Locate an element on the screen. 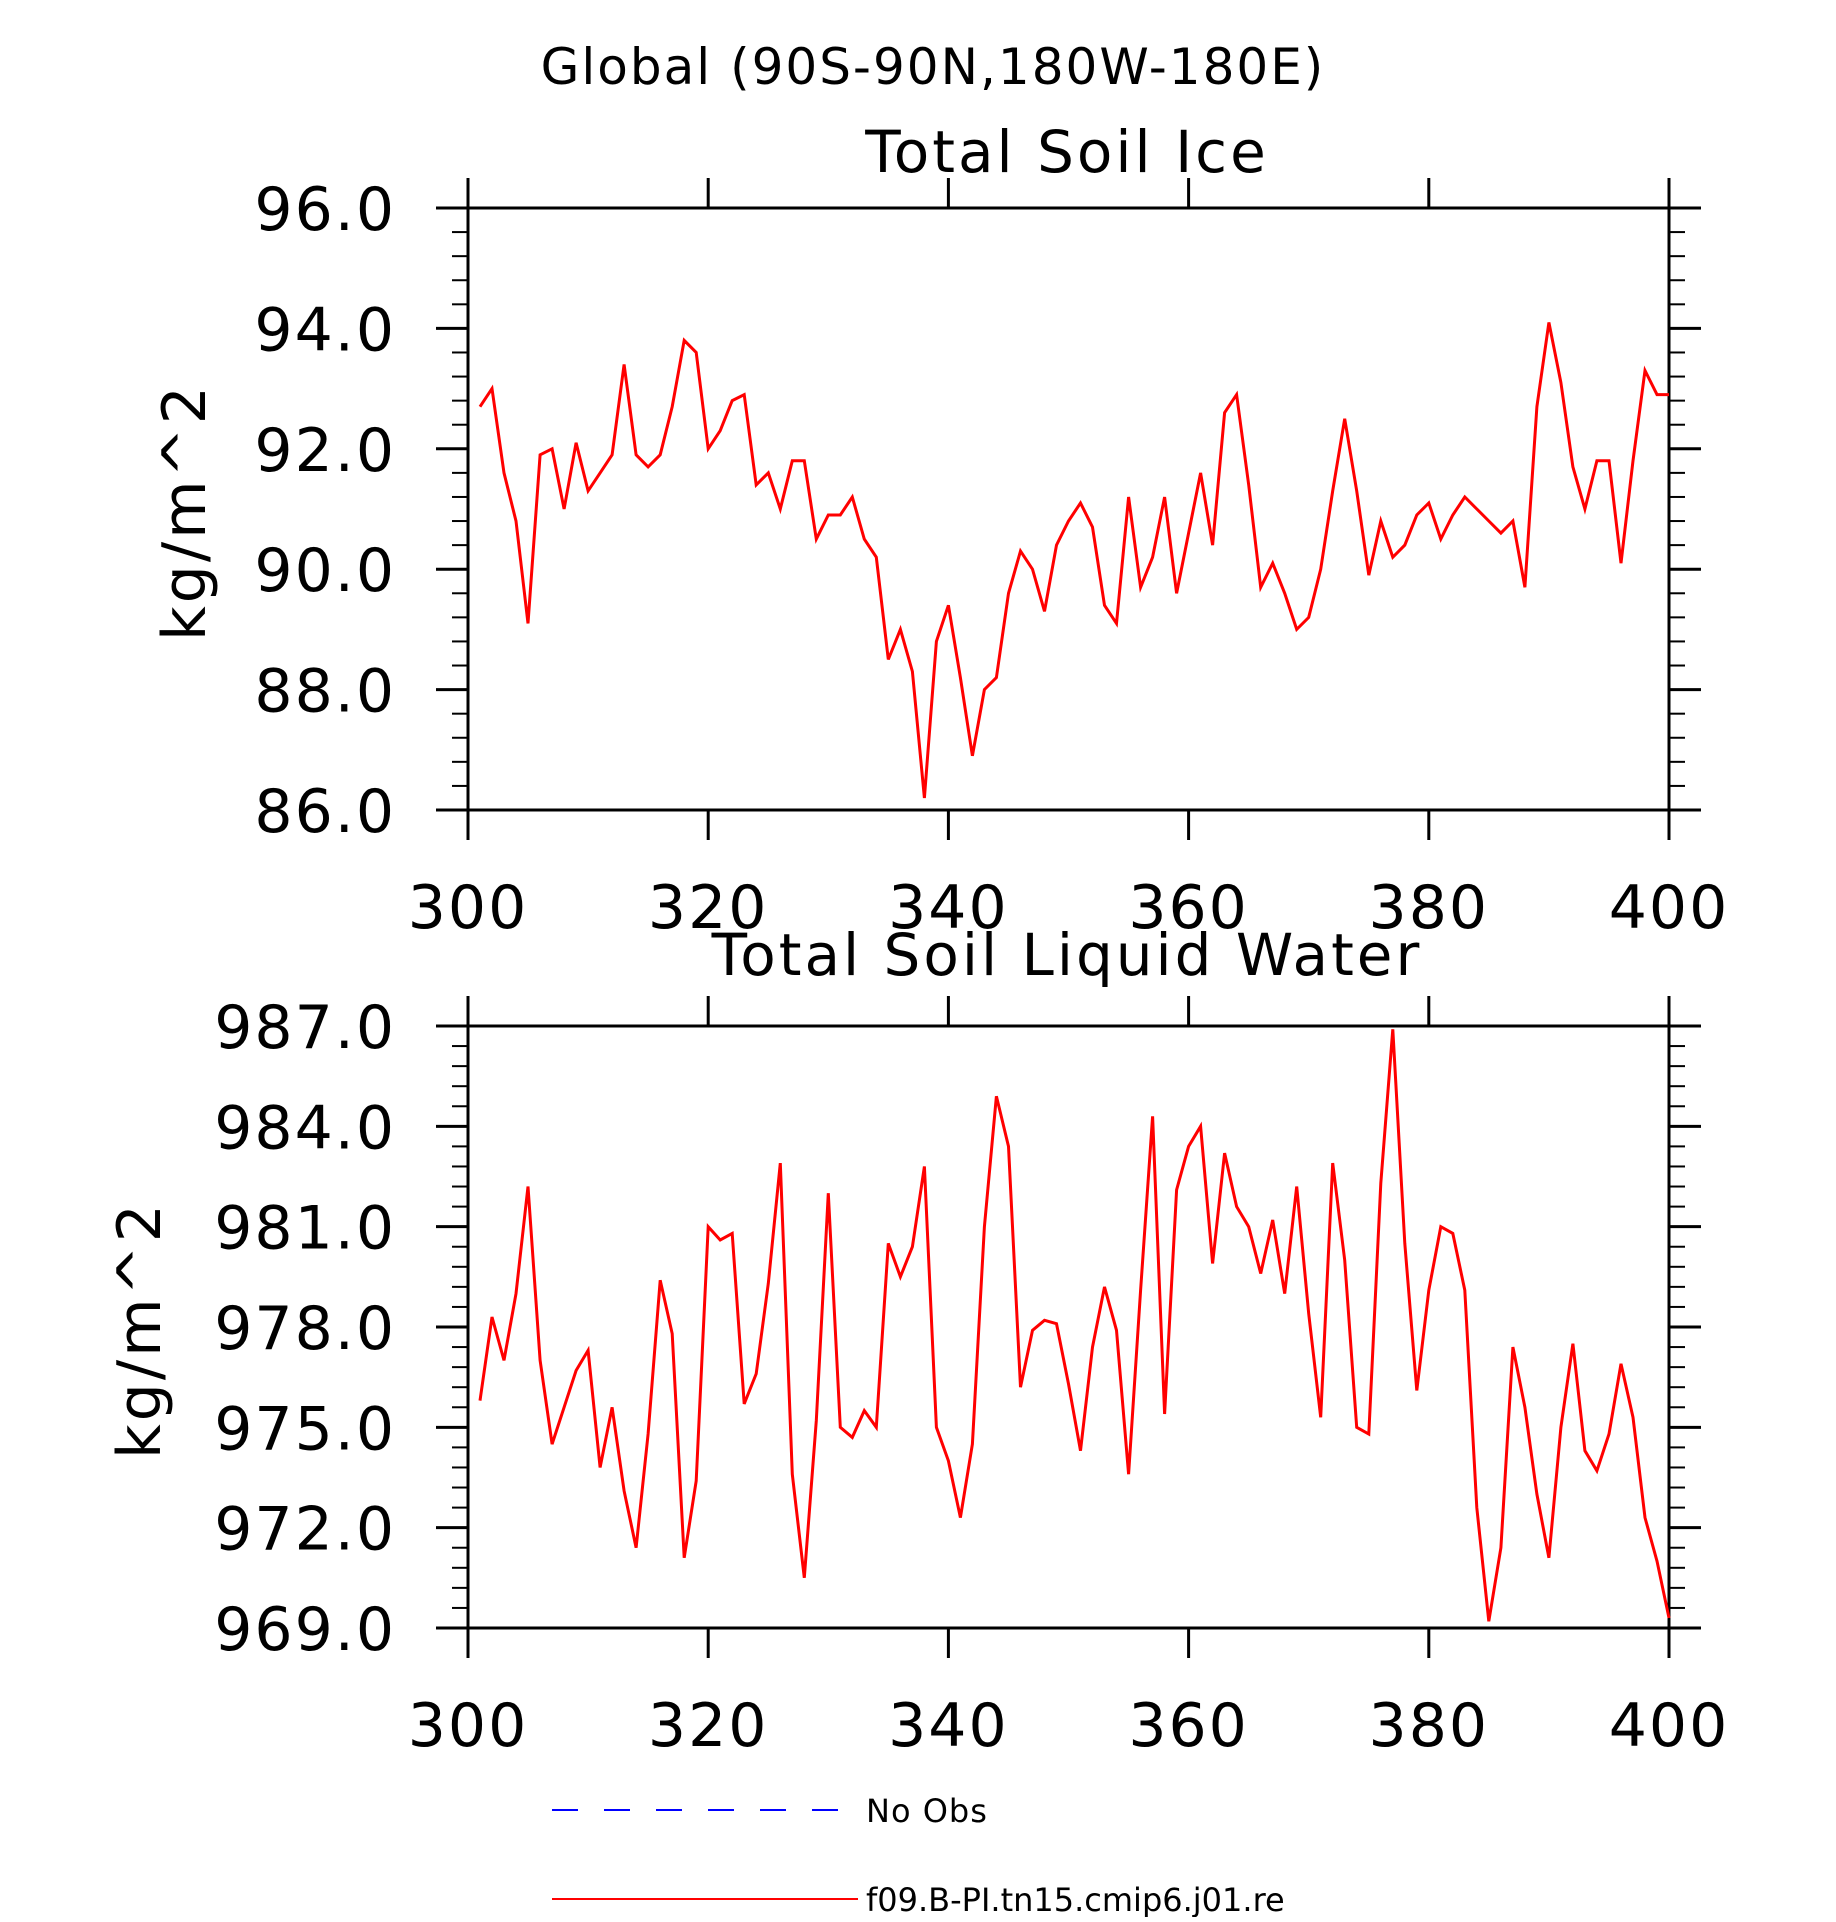  y-tick-label: 96.0 is located at coordinates (325, 210).